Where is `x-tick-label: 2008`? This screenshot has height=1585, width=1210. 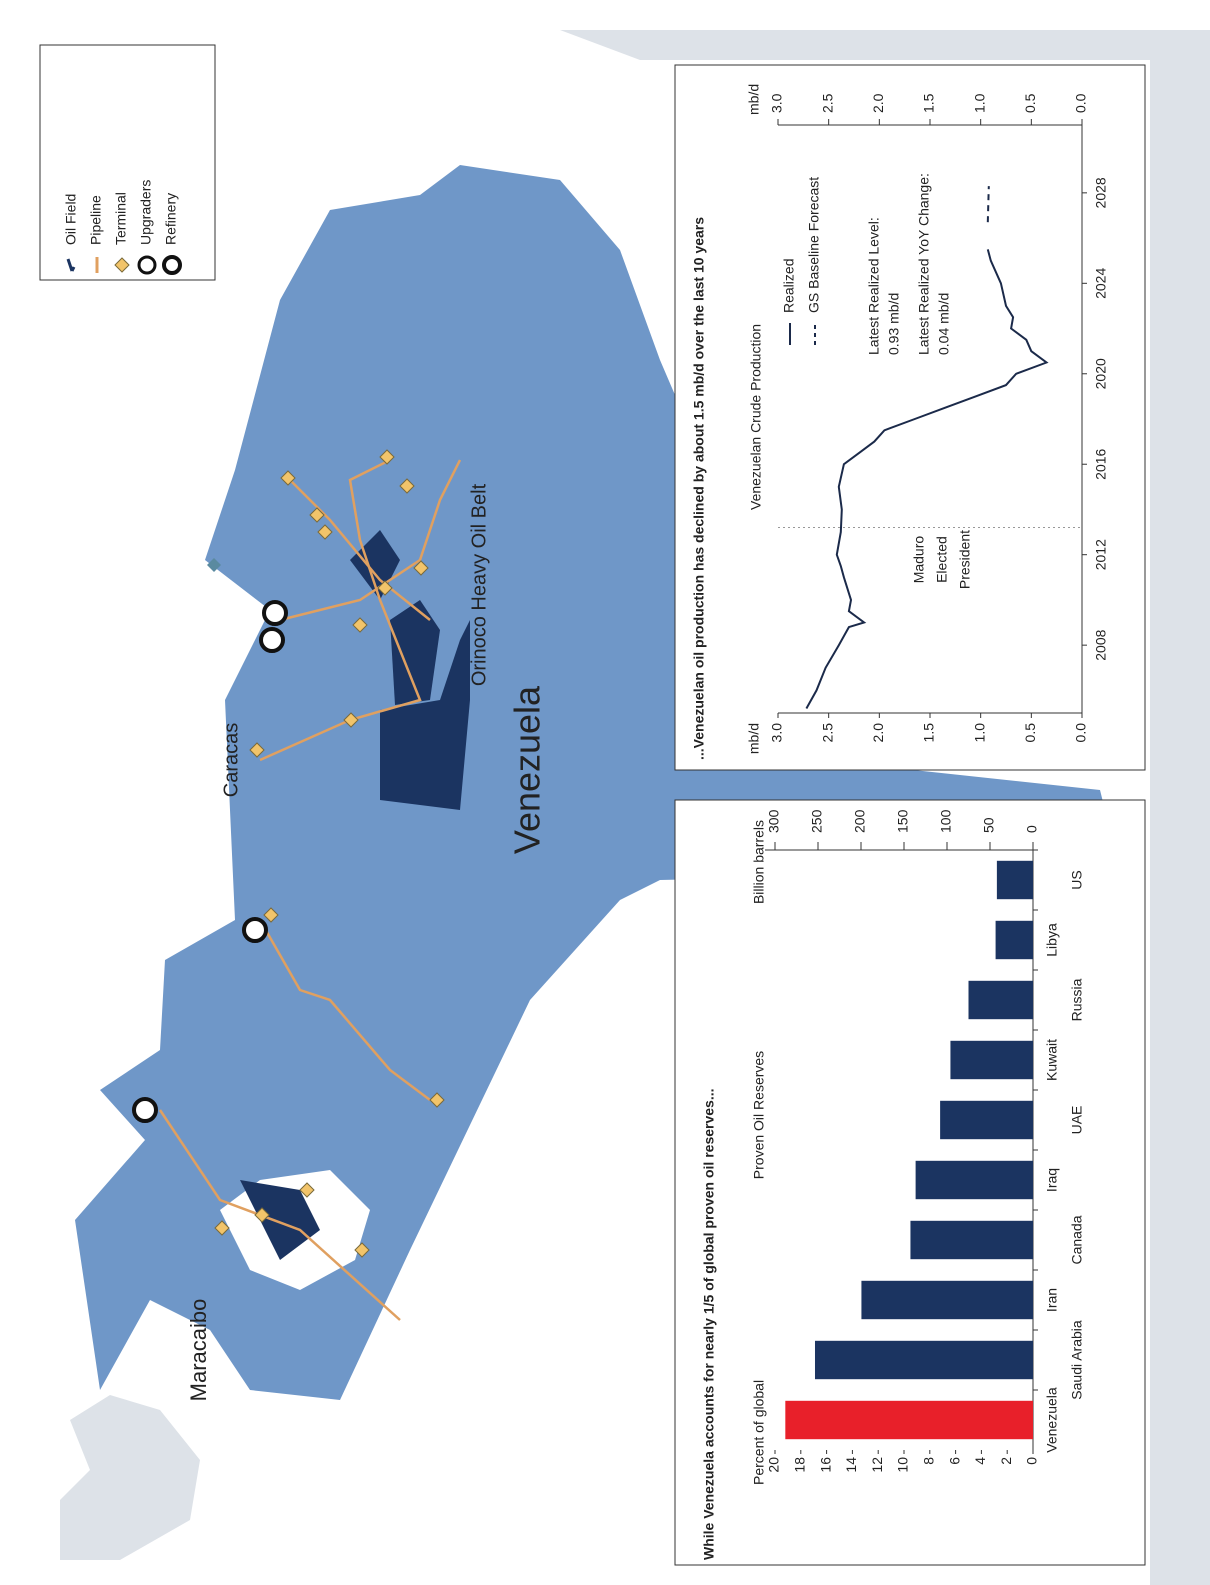 x-tick-label: 2008 is located at coordinates (1101, 644).